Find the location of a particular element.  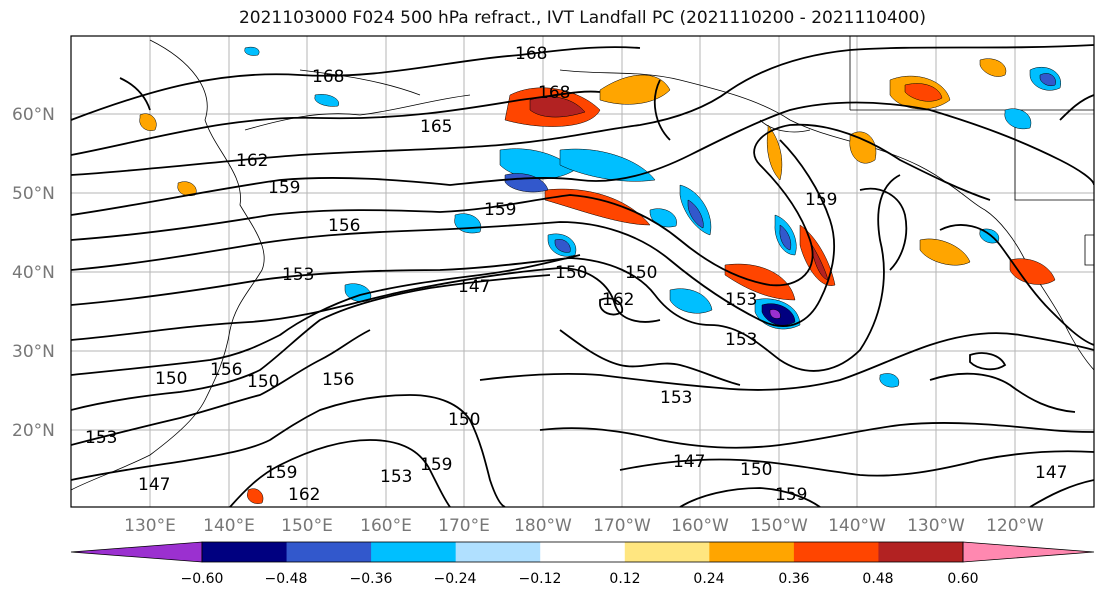

colorbar-extend-low is located at coordinates (136, 552).